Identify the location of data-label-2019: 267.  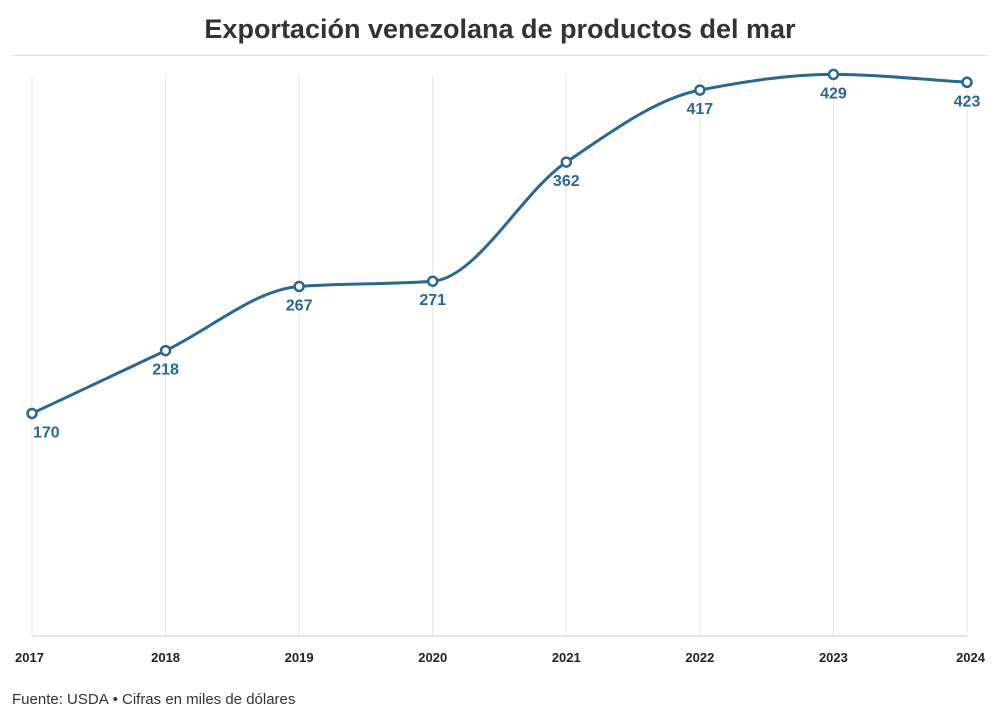
(299, 305).